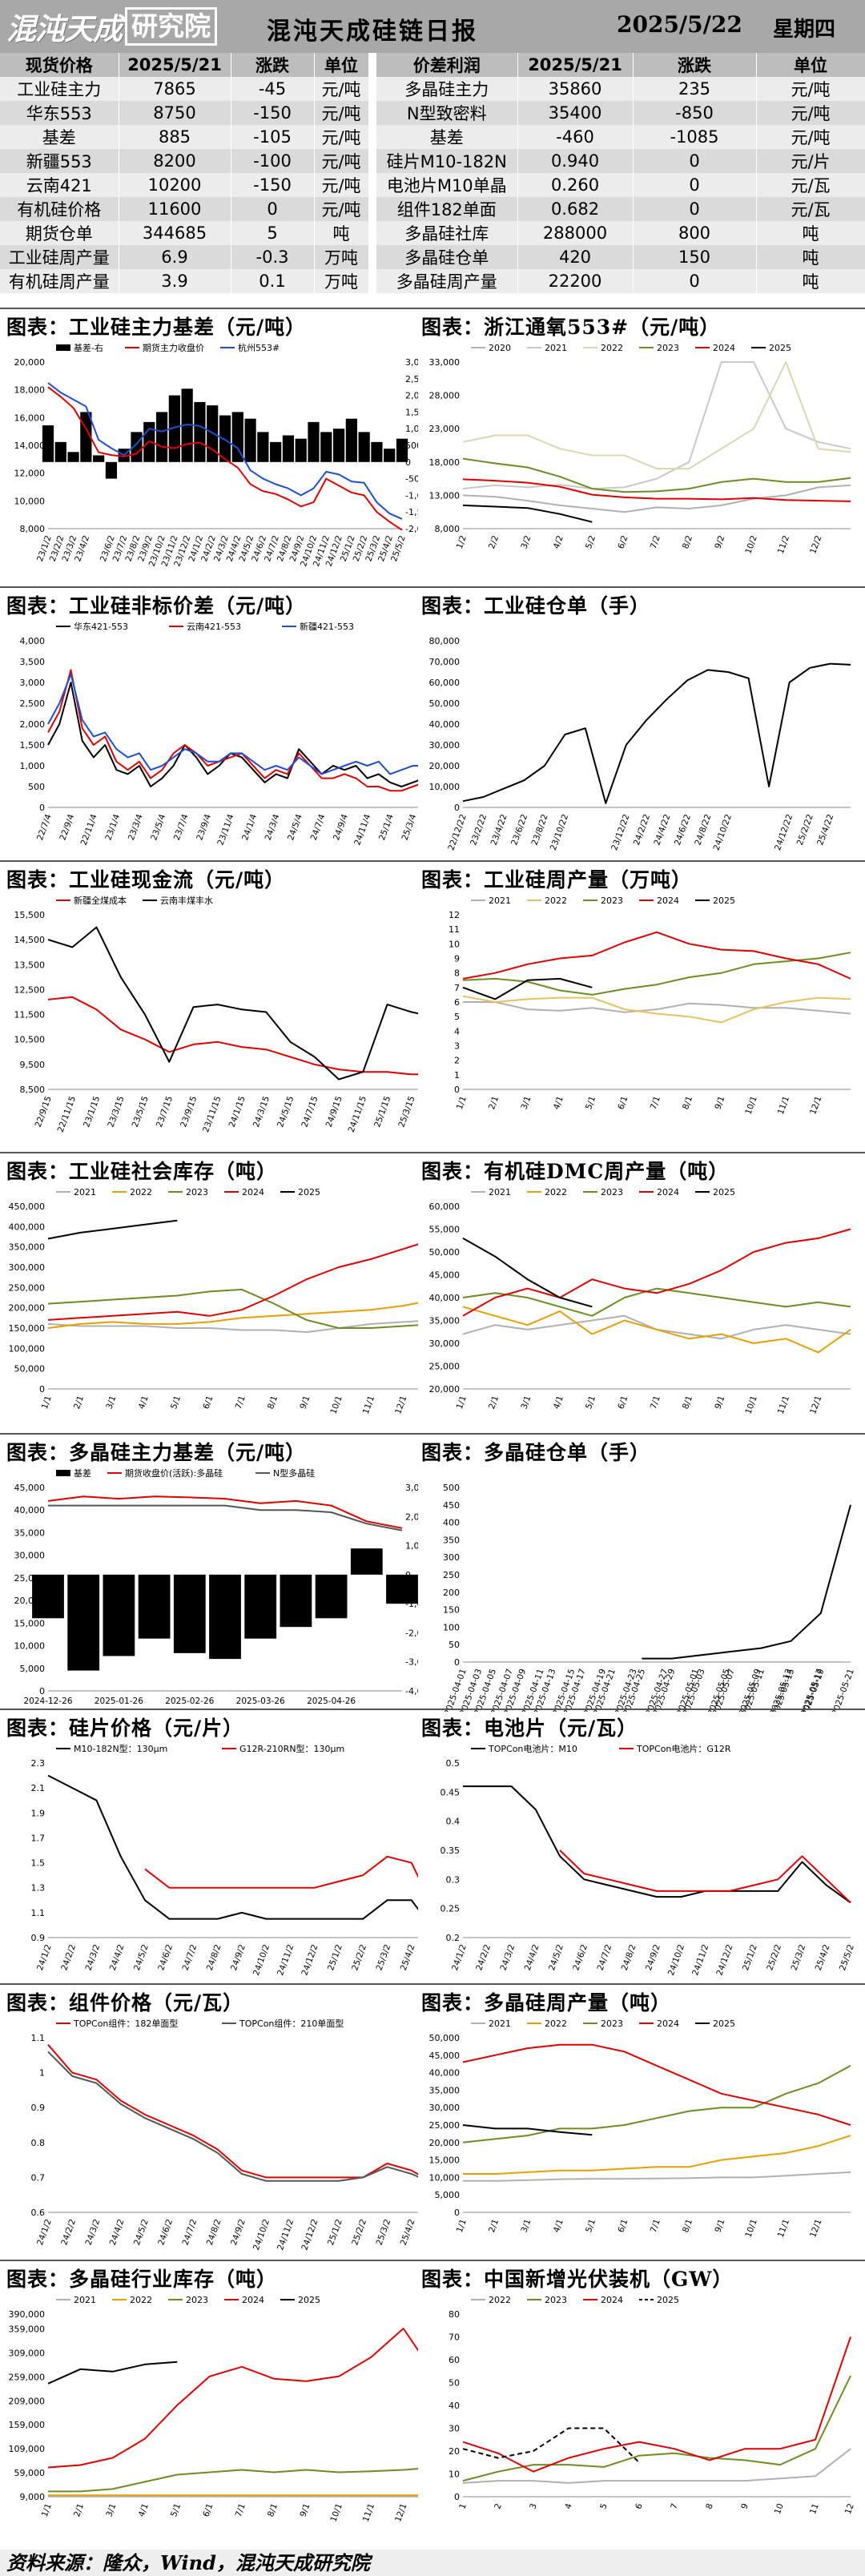 The image size is (865, 2576). What do you see at coordinates (445, 429) in the screenshot?
I see `y-tick-label: 23,000` at bounding box center [445, 429].